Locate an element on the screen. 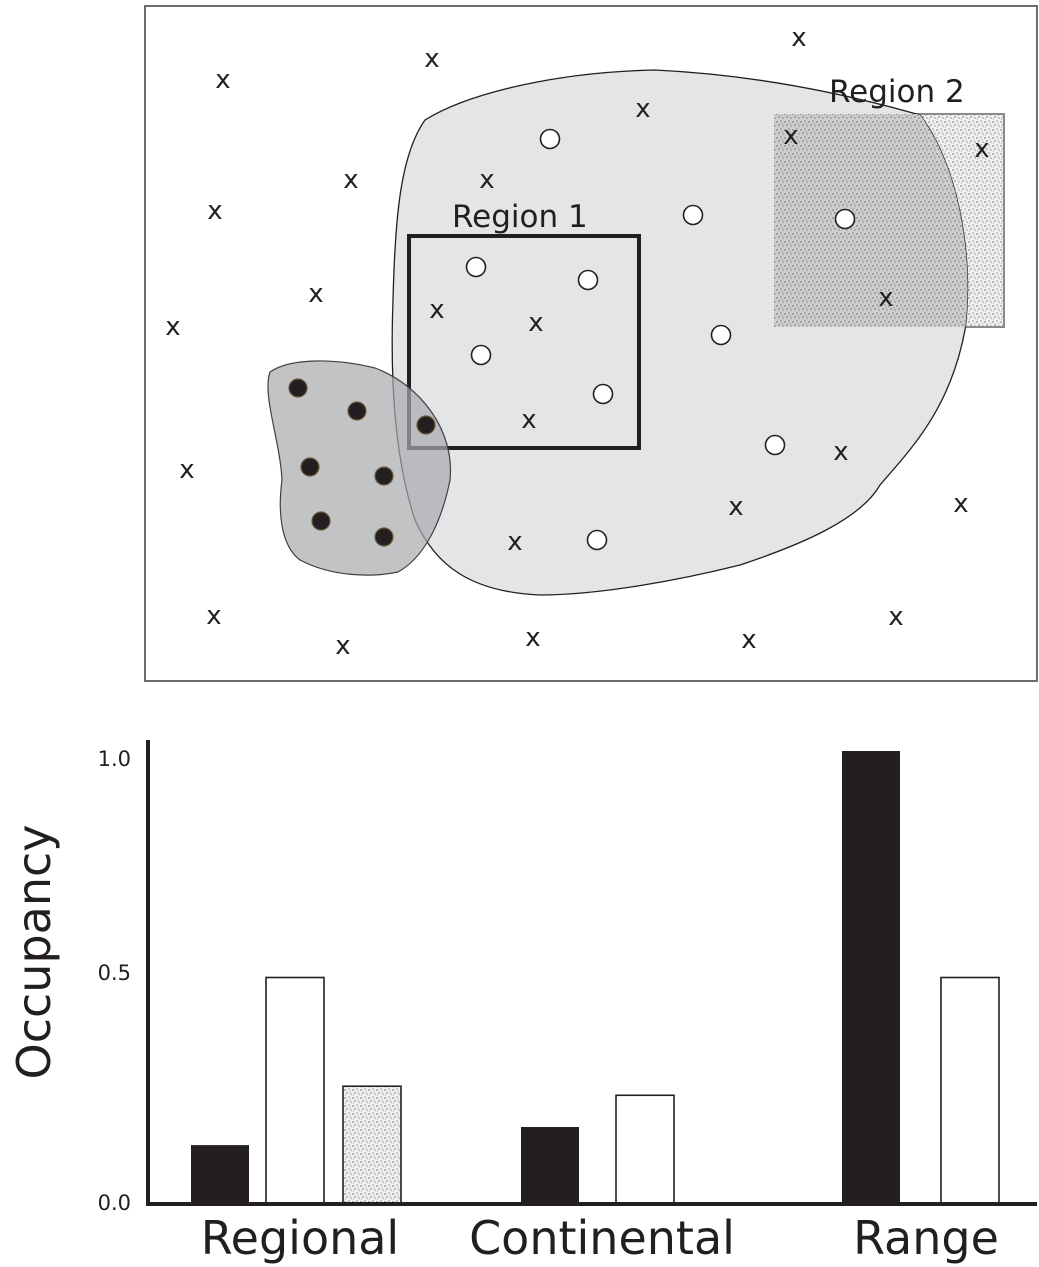  region-2-overlap is located at coordinates (871, 220).